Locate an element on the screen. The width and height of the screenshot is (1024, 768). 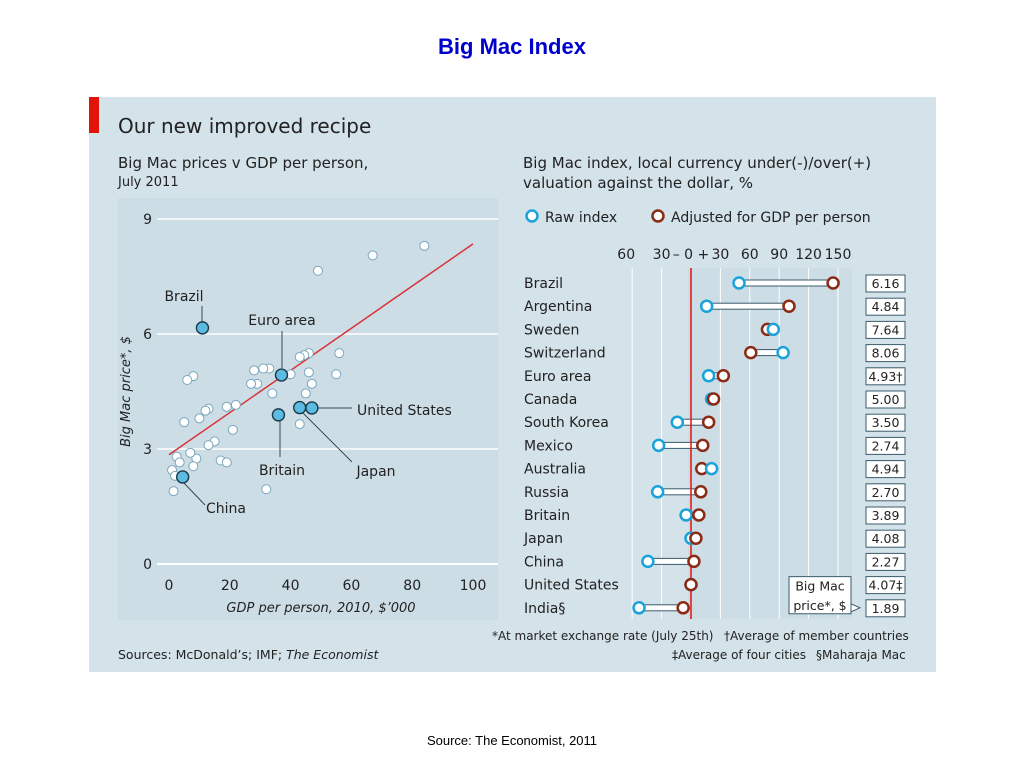
price-value: 3.89 is located at coordinates (886, 515).